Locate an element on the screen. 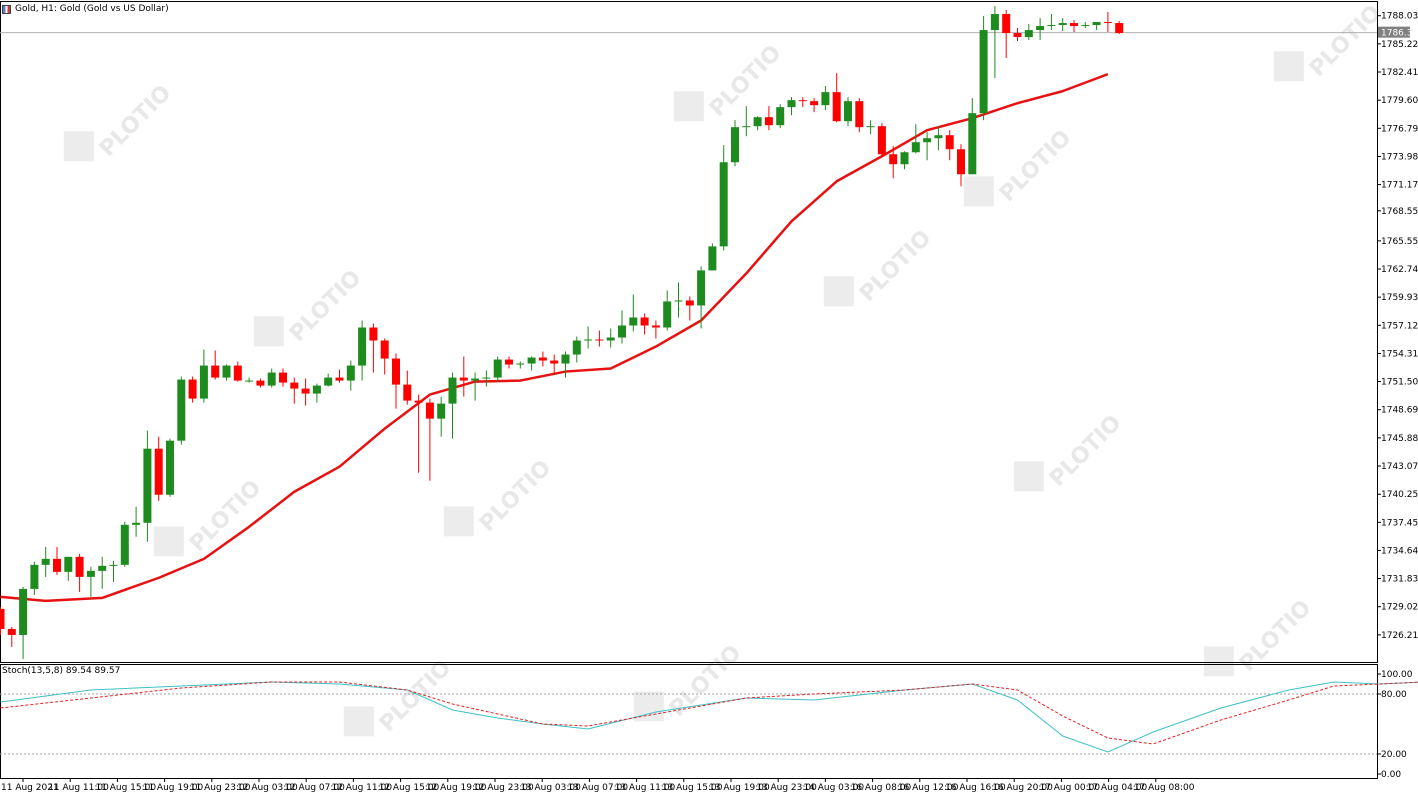  time-tick-label: 17 Aug 00:00 is located at coordinates (1069, 788).